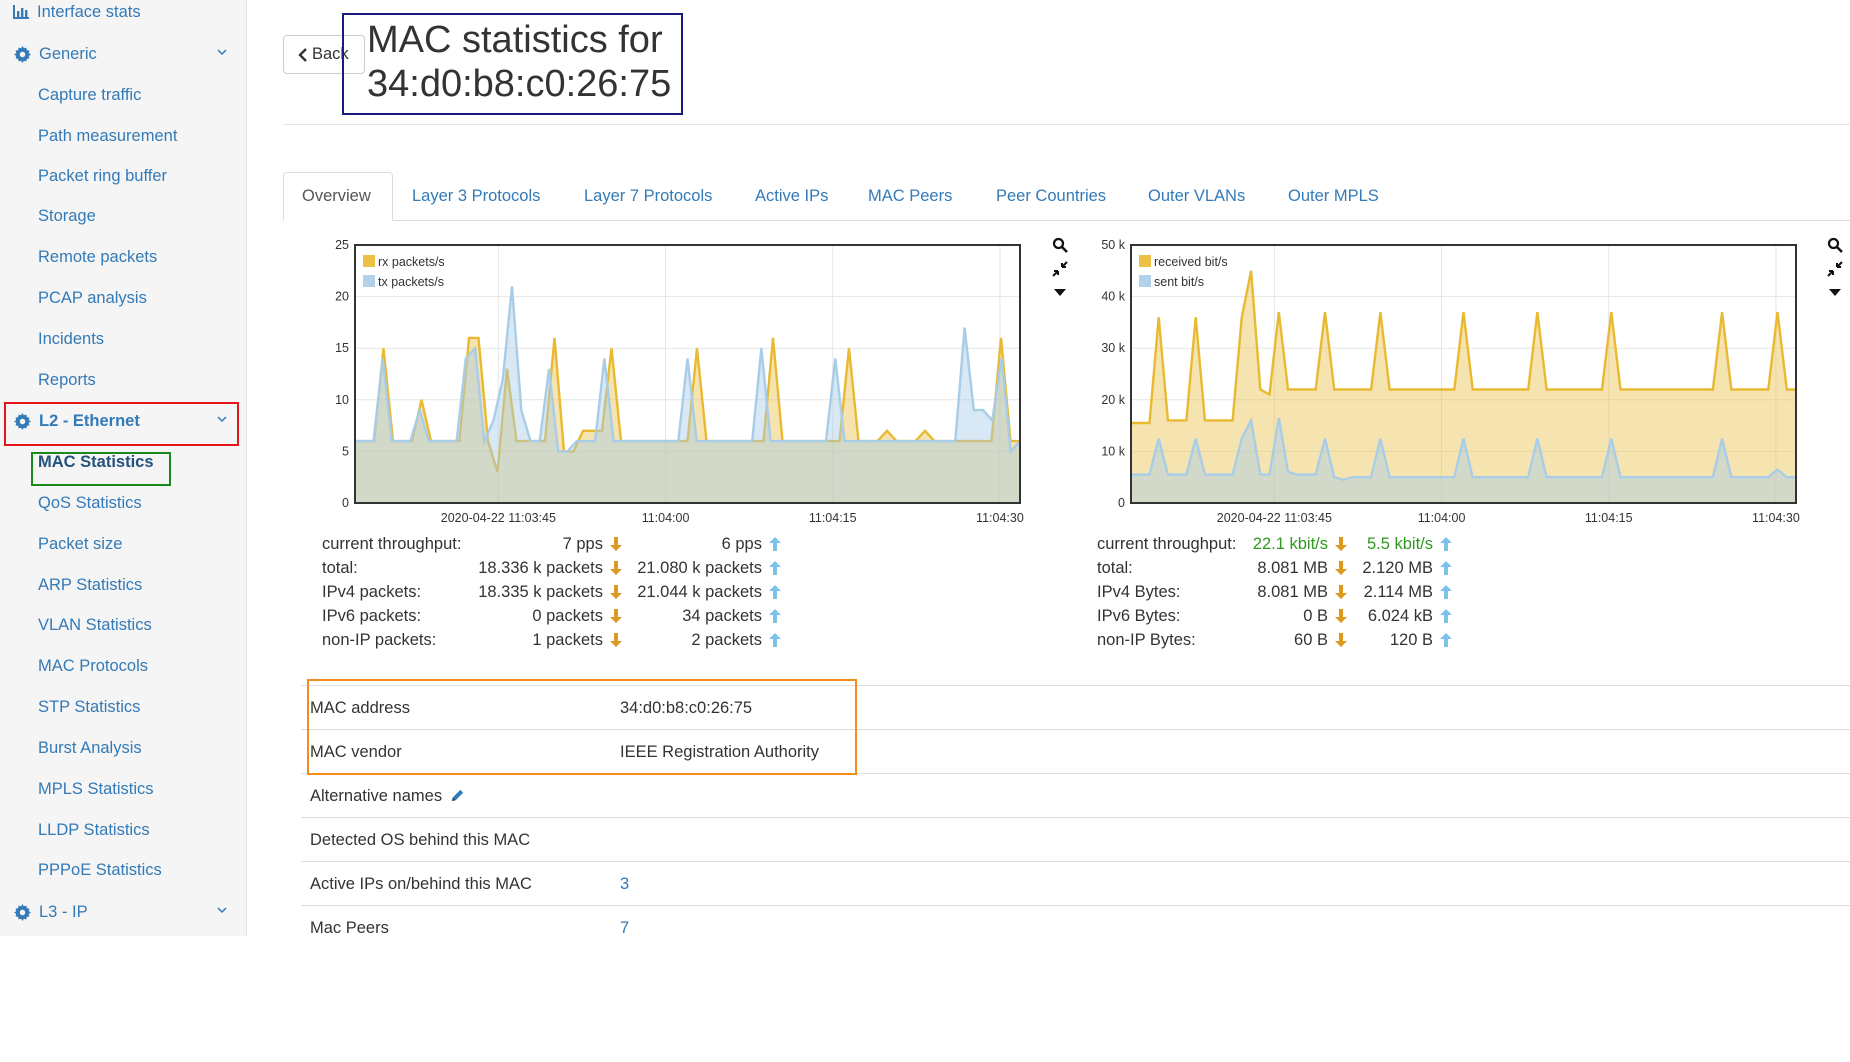 Image resolution: width=1850 pixels, height=1062 pixels. I want to click on sidebar-item-packet-size: Packet size, so click(123, 544).